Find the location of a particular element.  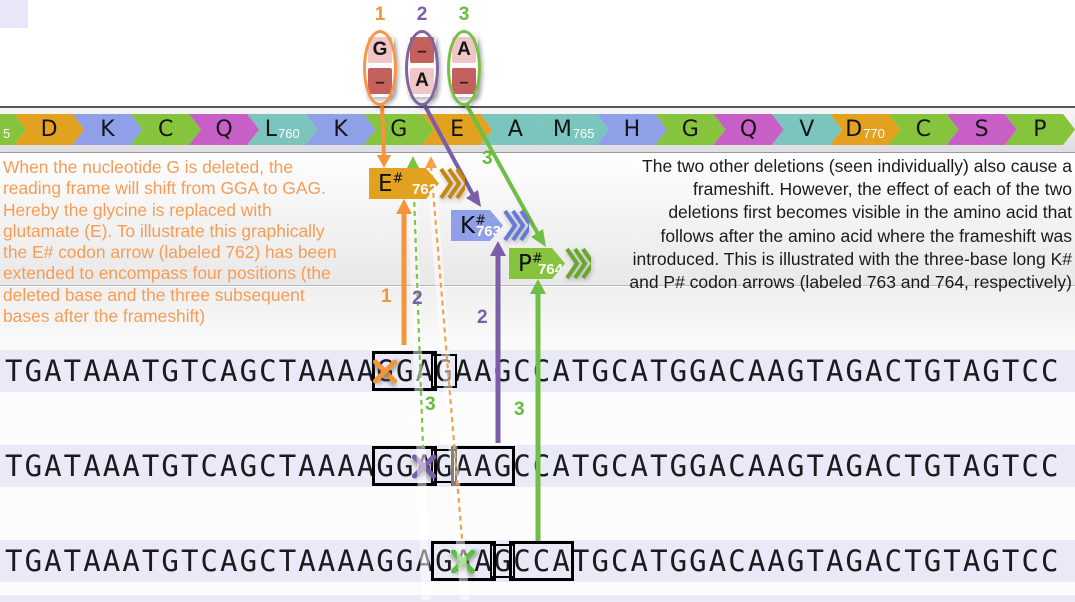

amino-acid-label: S is located at coordinates (981, 129).